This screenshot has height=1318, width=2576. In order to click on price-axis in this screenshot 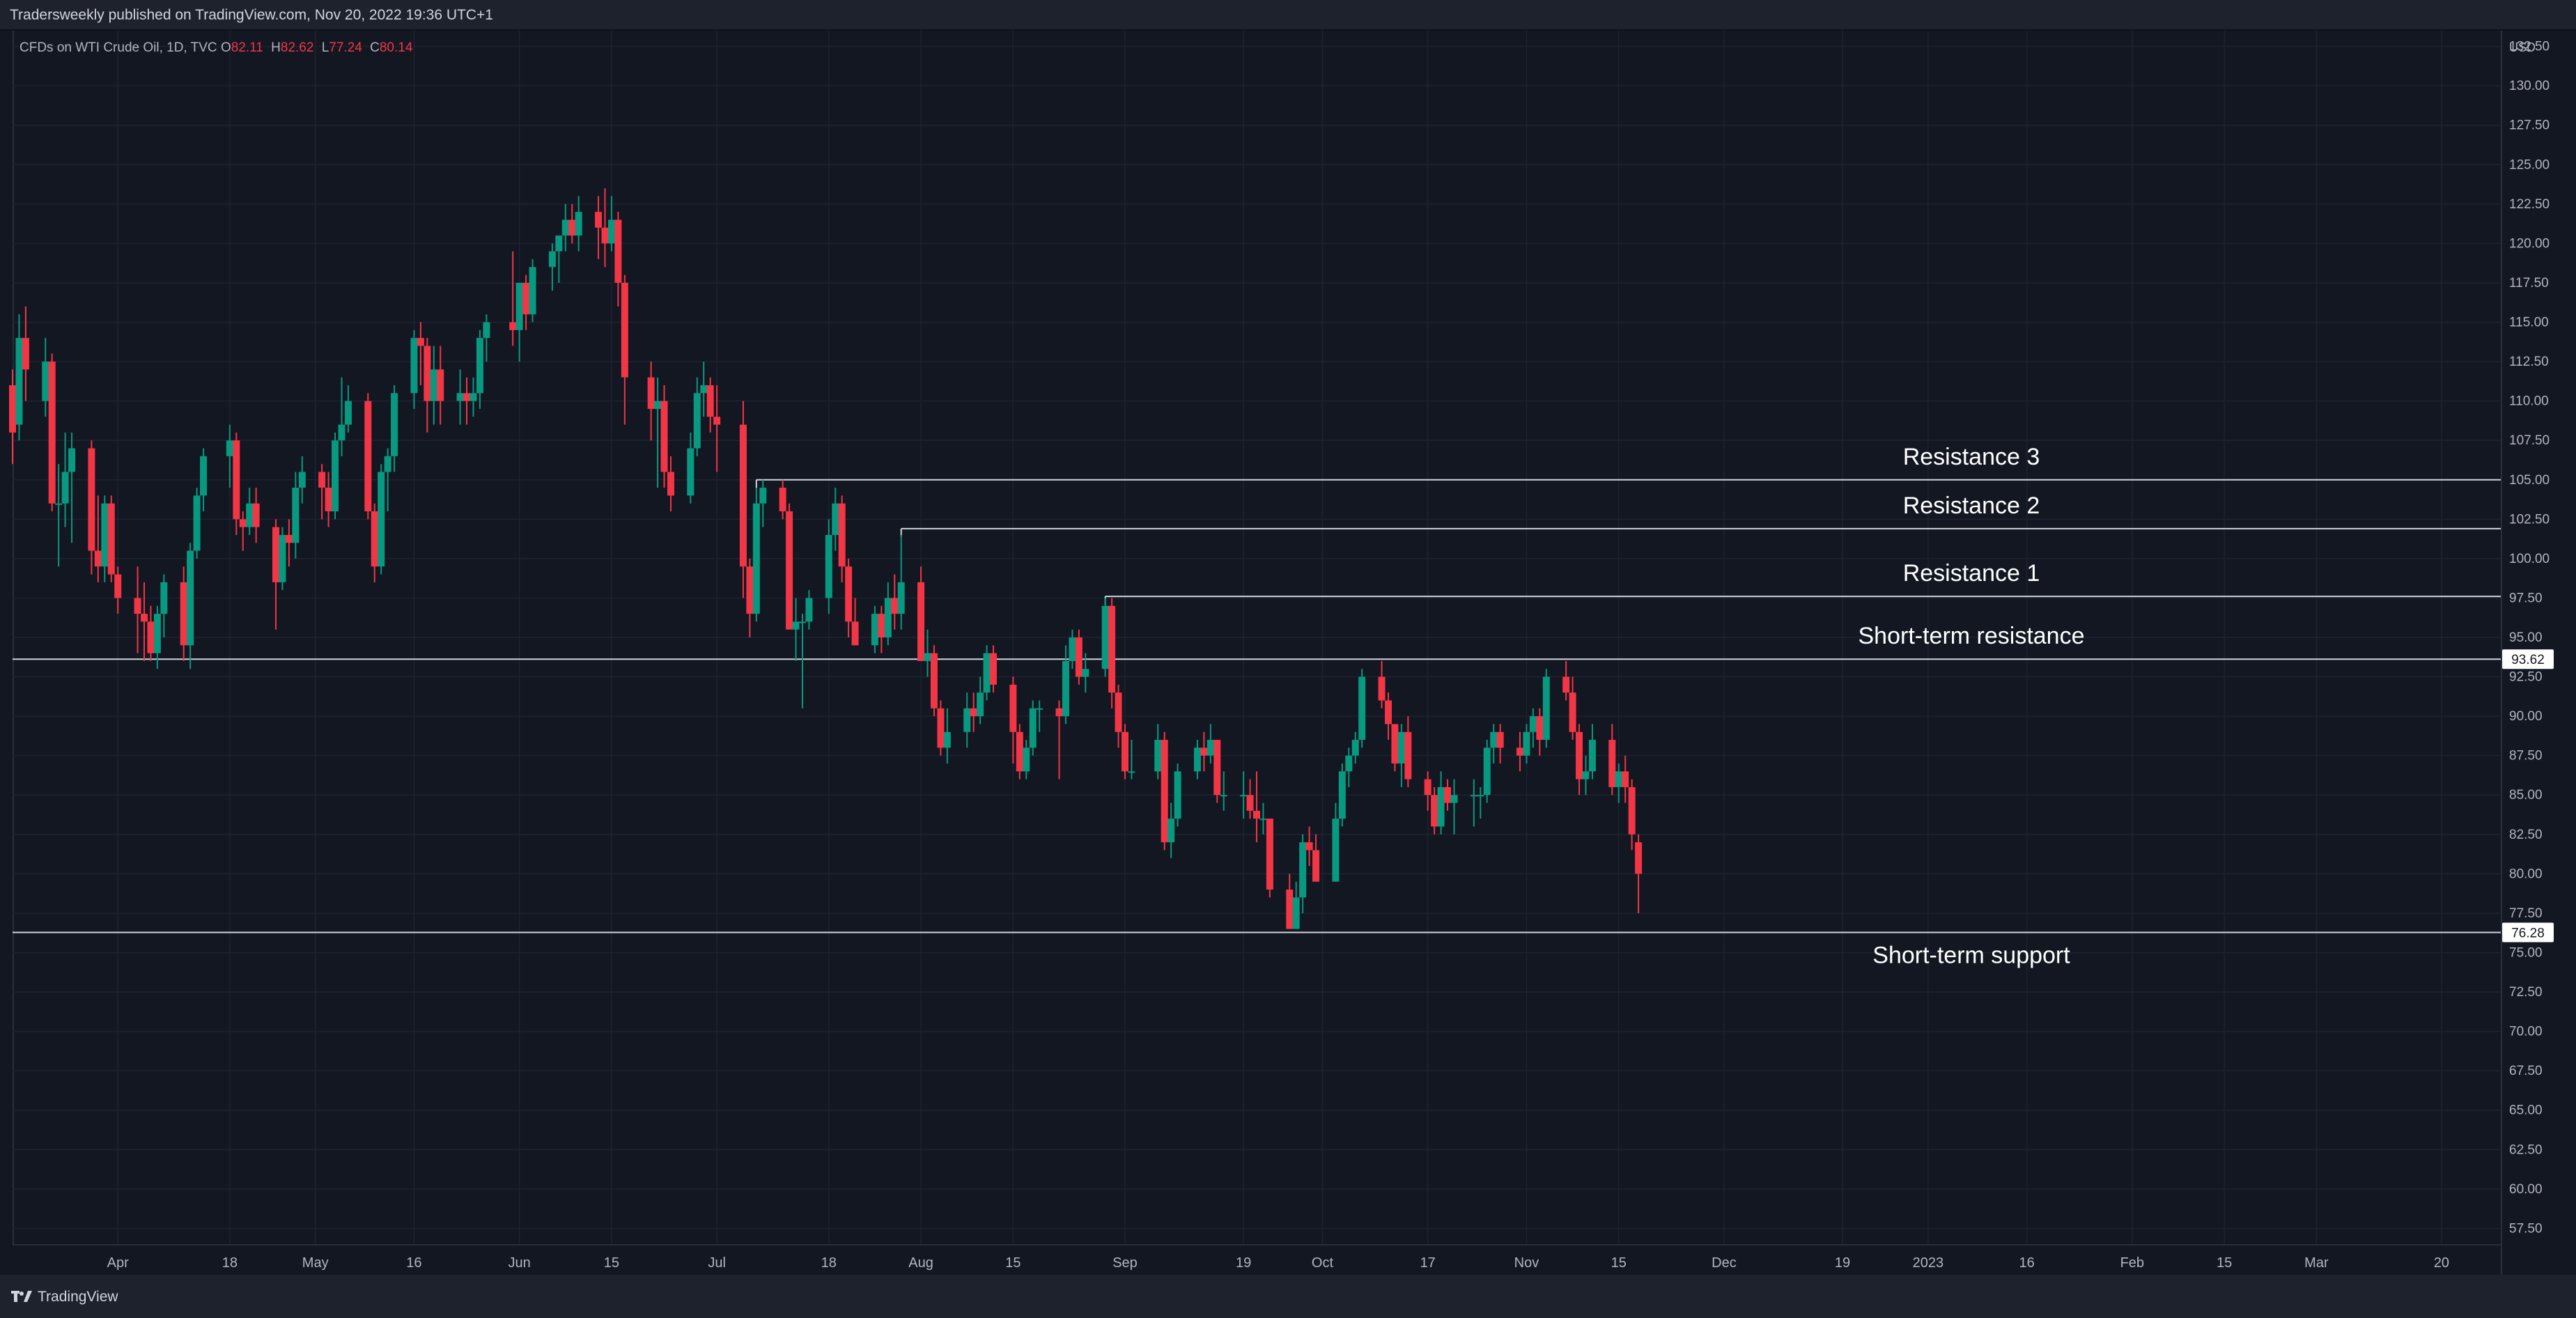, I will do `click(2538, 653)`.